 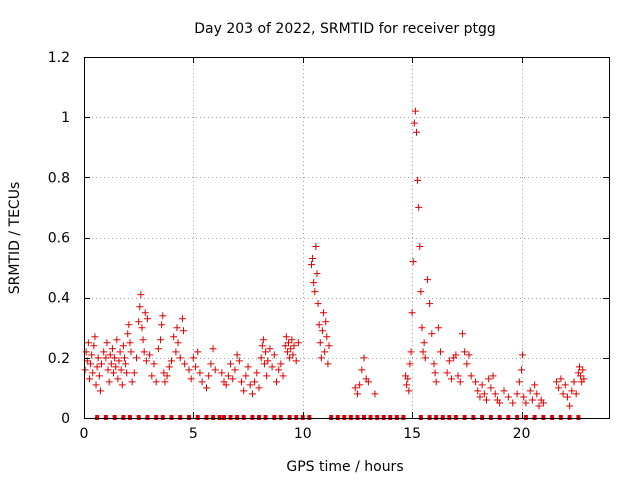 I want to click on x-tick-label: 5, so click(x=193, y=434).